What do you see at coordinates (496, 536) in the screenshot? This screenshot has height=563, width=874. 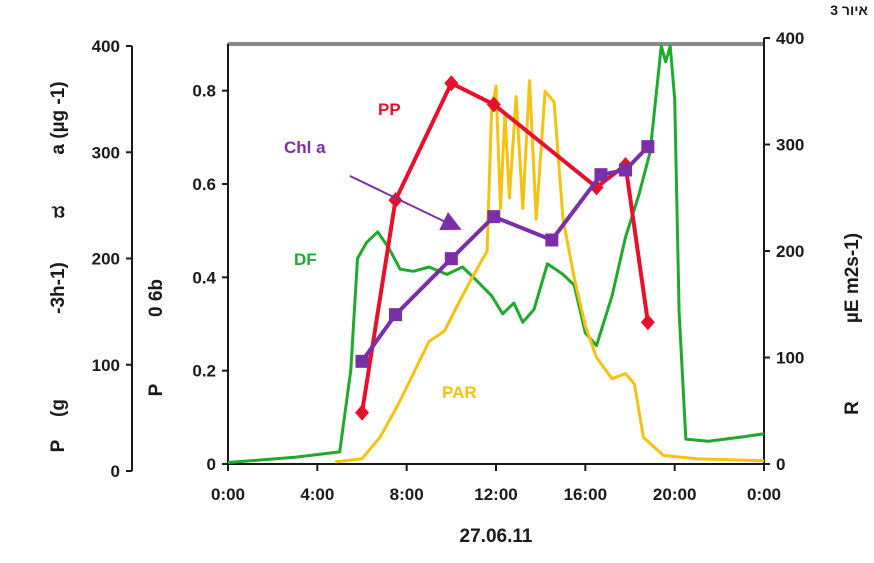 I see `x-axis-label: 27.06.11` at bounding box center [496, 536].